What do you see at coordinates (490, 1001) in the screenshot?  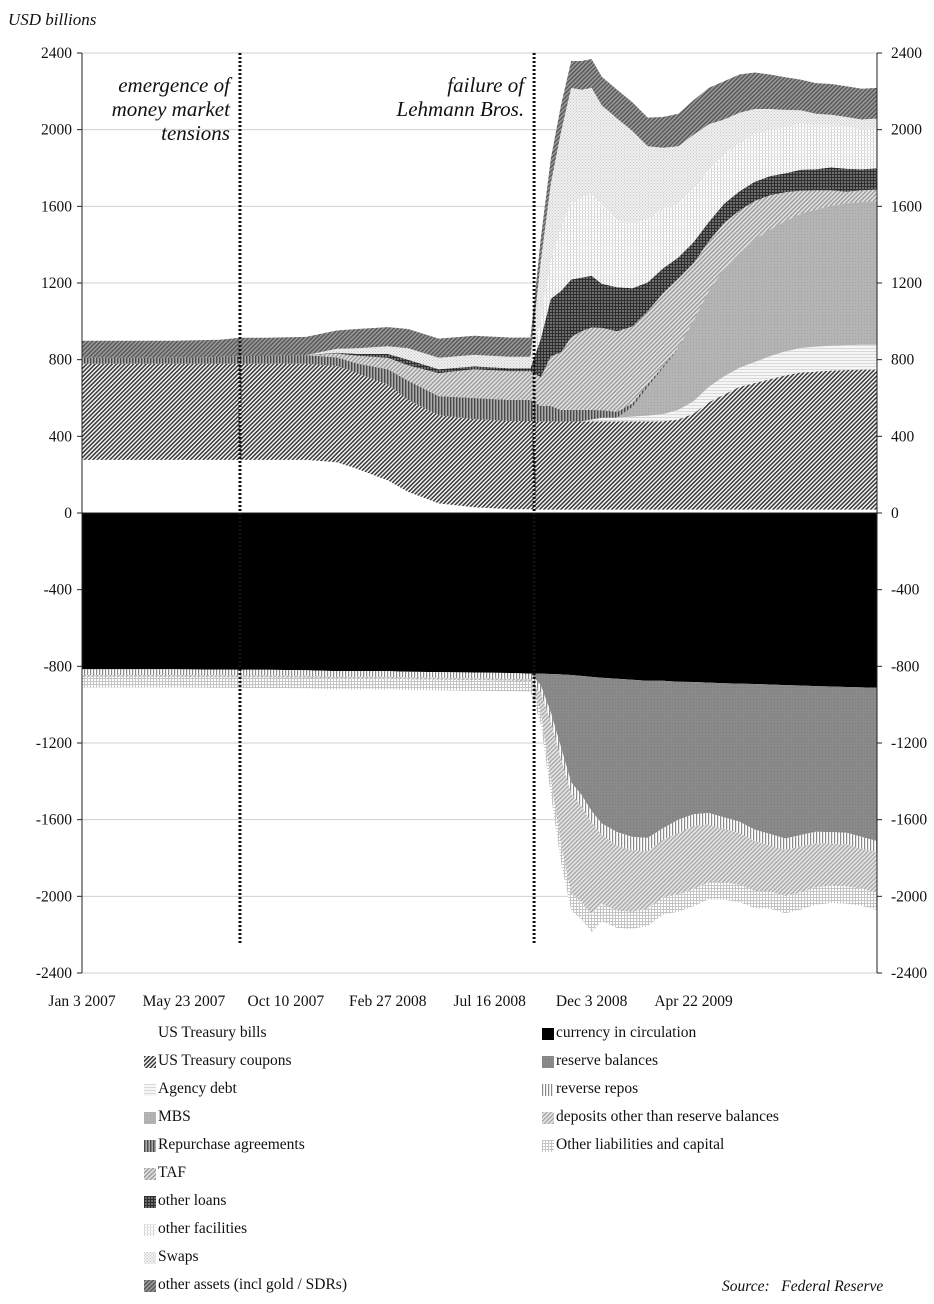 I see `x-tick-label: Jul 16 2008` at bounding box center [490, 1001].